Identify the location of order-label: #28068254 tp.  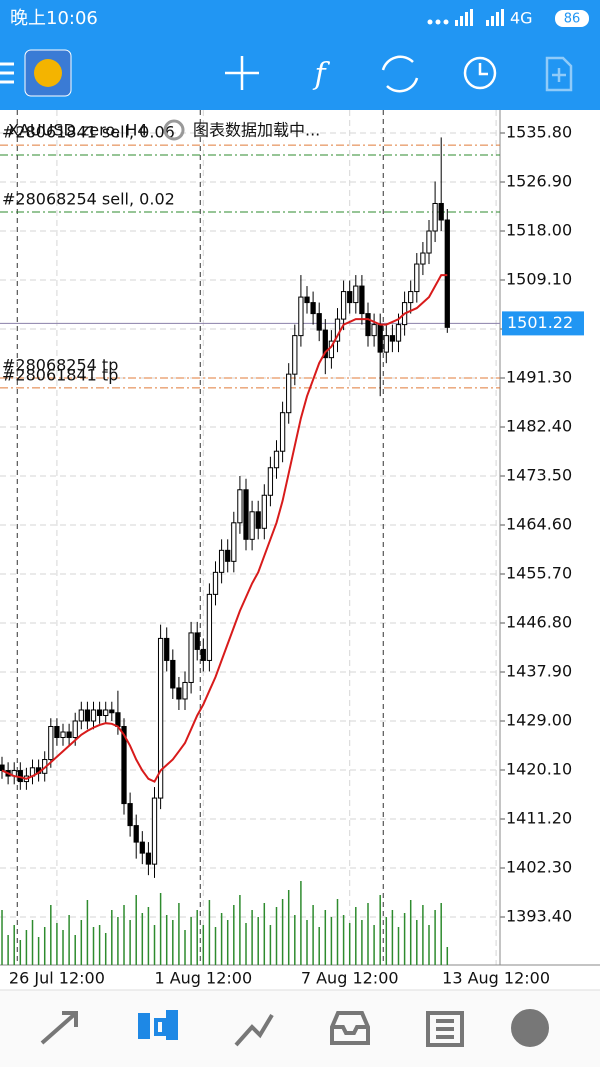
(60, 365).